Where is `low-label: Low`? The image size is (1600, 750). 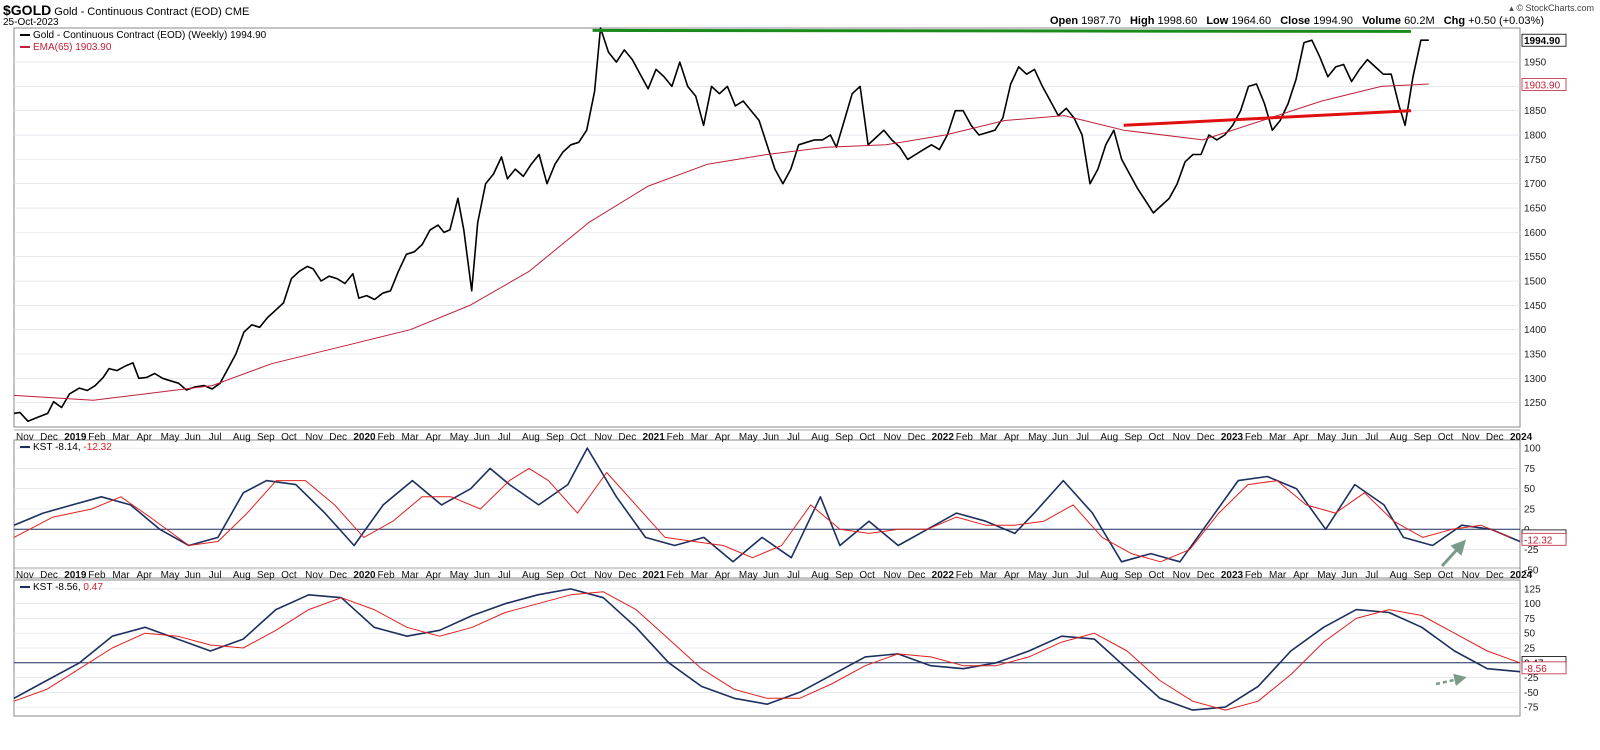
low-label: Low is located at coordinates (1217, 21).